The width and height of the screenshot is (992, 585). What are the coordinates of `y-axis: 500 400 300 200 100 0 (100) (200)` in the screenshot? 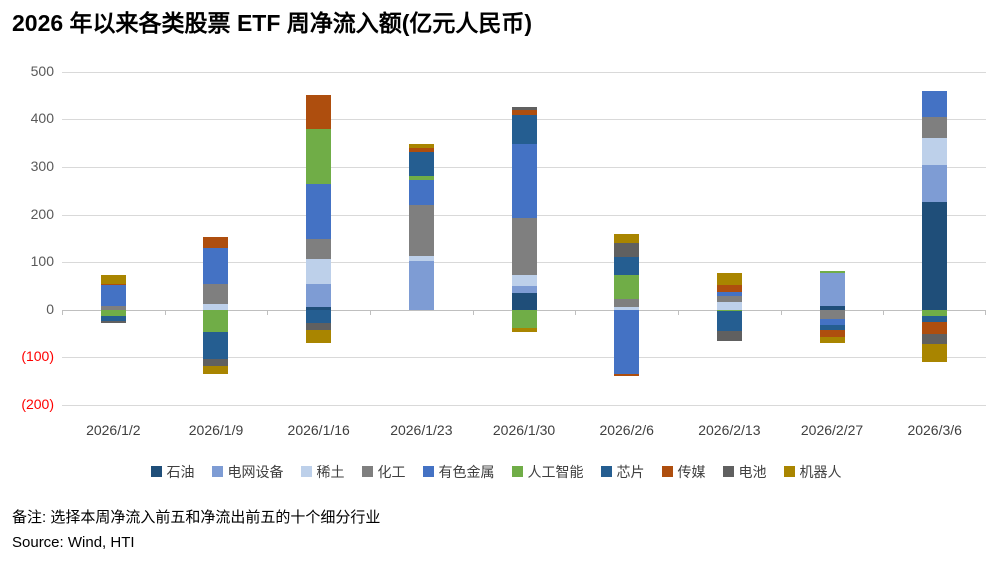 It's located at (35, 231).